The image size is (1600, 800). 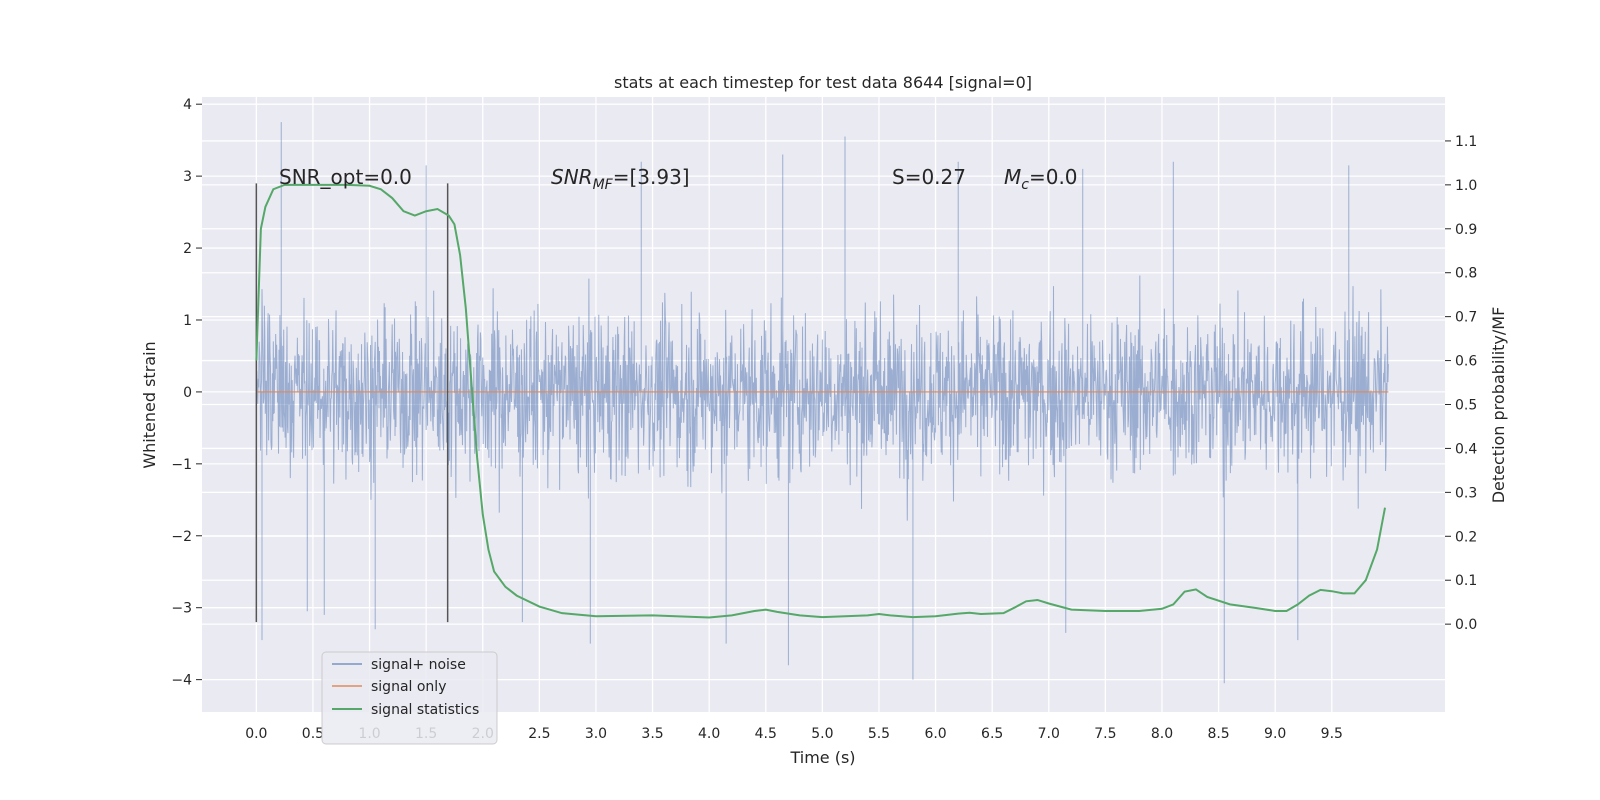 I want to click on x-tick-label: 0.5, so click(x=313, y=734).